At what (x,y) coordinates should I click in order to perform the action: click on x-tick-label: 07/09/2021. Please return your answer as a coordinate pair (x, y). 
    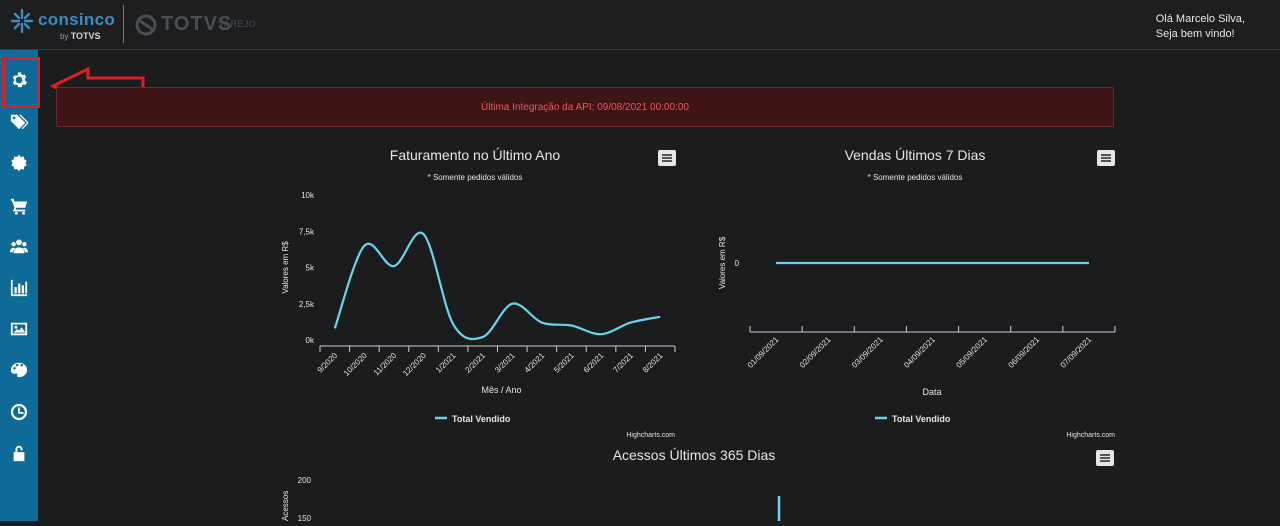
    Looking at the image, I should click on (1076, 352).